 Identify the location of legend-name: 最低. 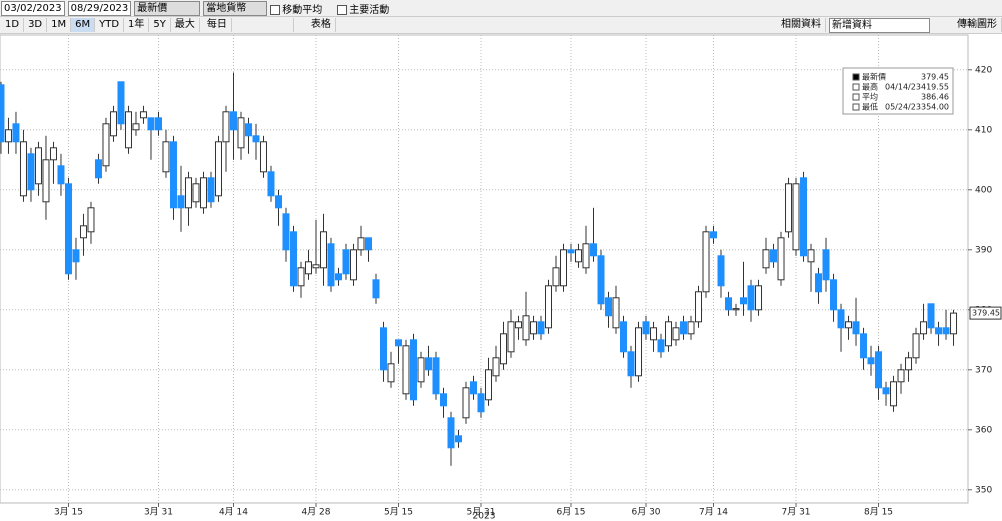
(870, 107).